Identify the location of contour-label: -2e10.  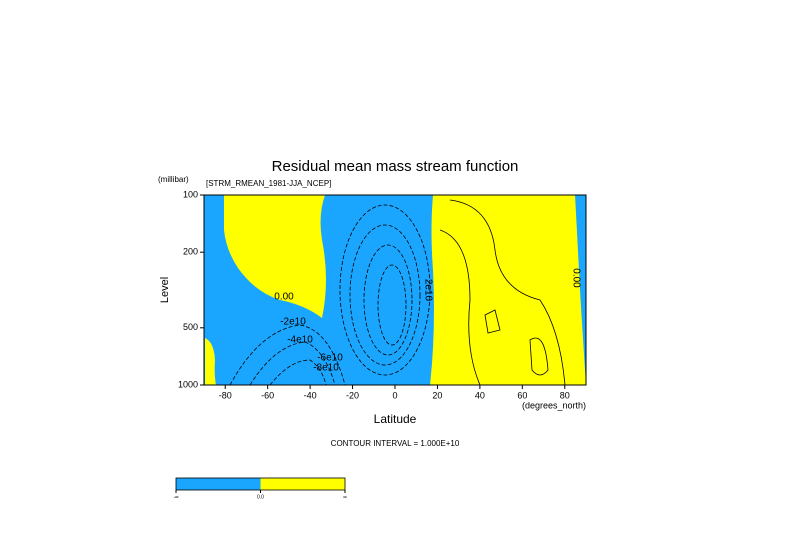
(293, 322).